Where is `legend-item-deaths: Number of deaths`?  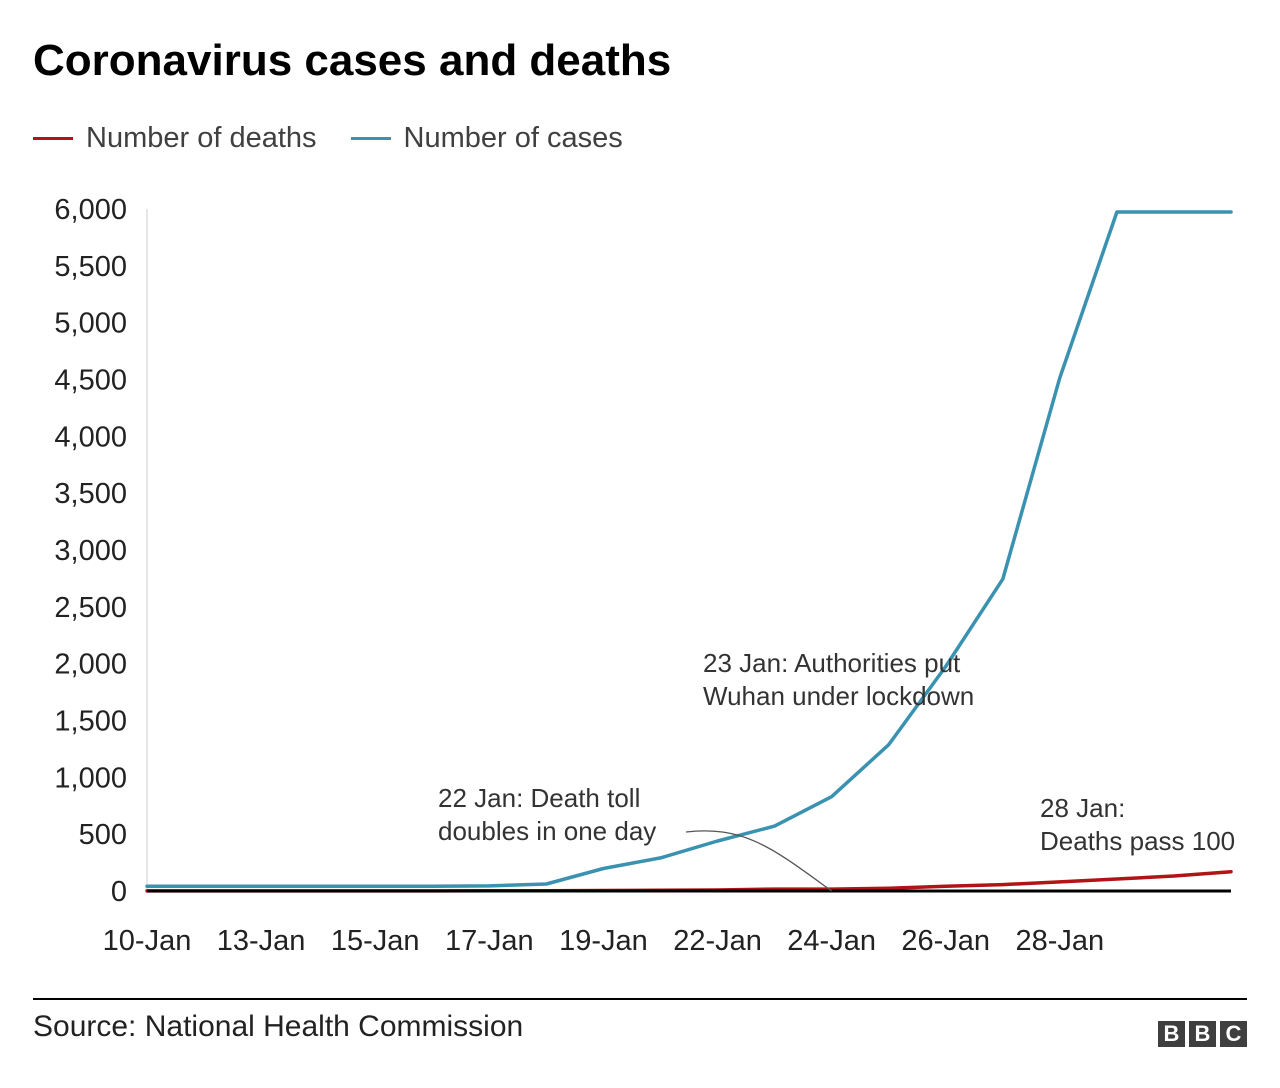 legend-item-deaths: Number of deaths is located at coordinates (175, 138).